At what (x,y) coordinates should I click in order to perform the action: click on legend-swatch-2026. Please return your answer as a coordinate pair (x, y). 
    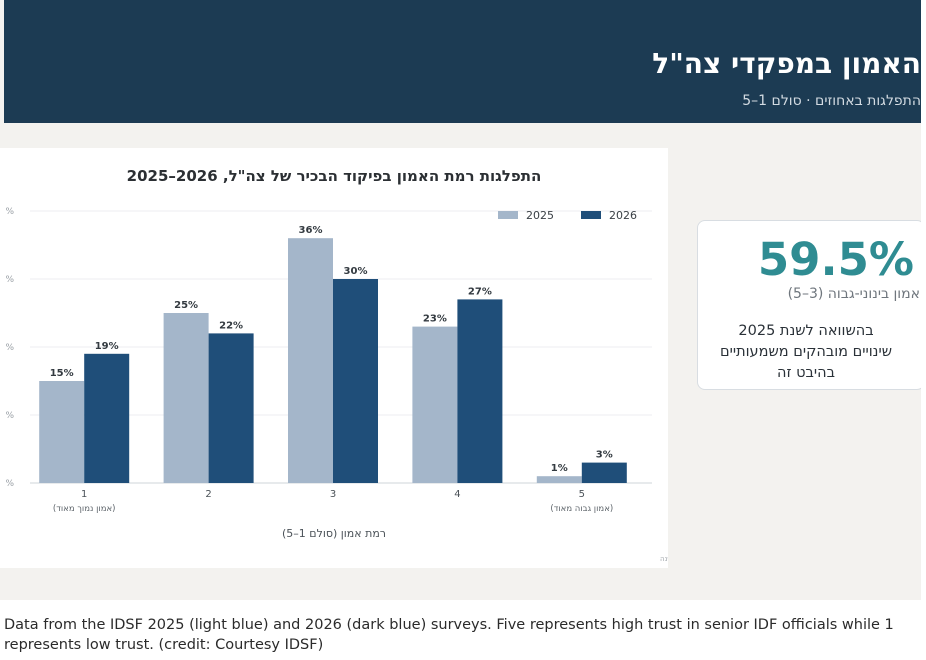
    Looking at the image, I should click on (591, 215).